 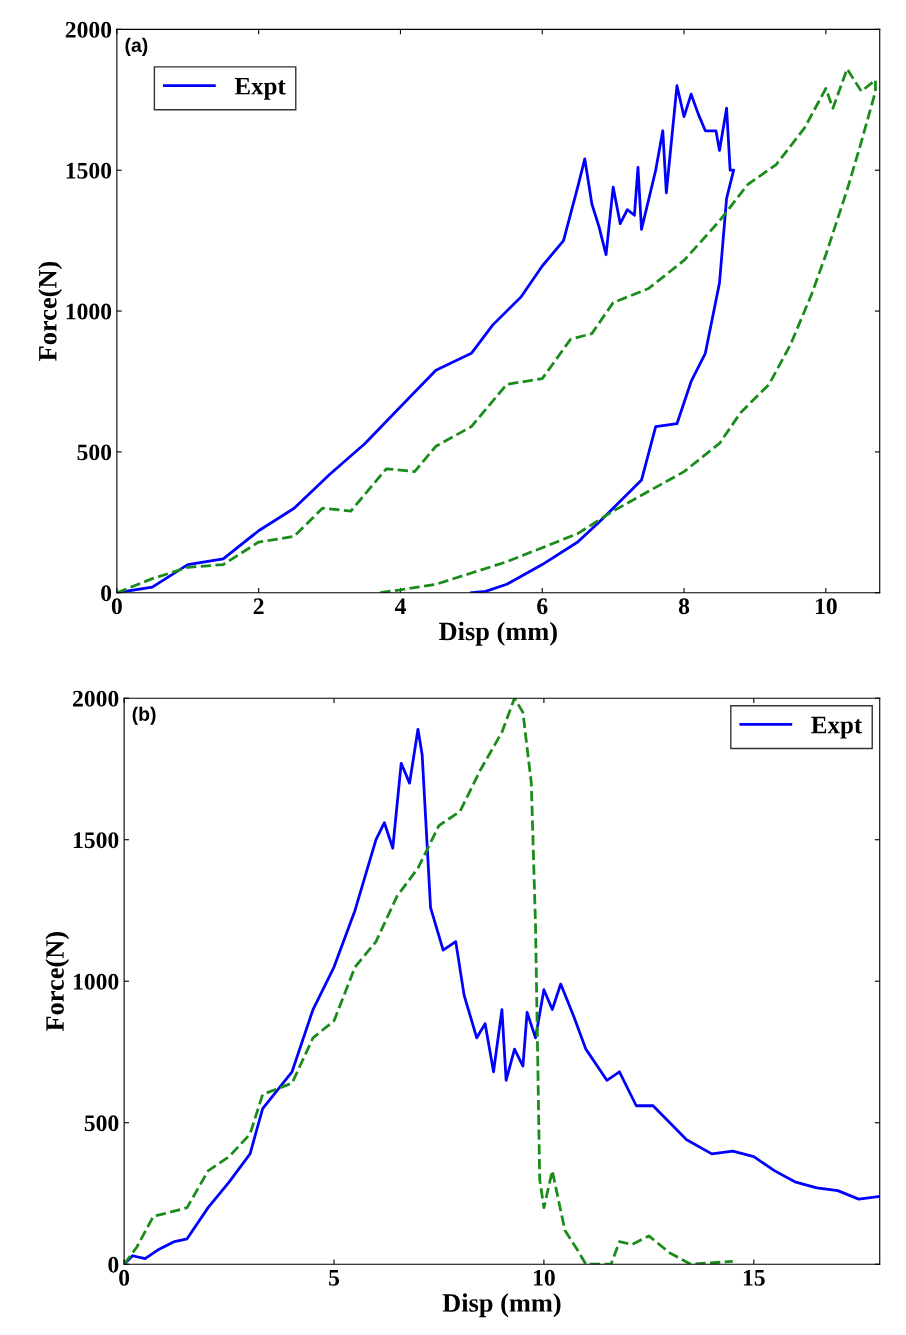 What do you see at coordinates (542, 606) in the screenshot?
I see `x-tick-label: 6` at bounding box center [542, 606].